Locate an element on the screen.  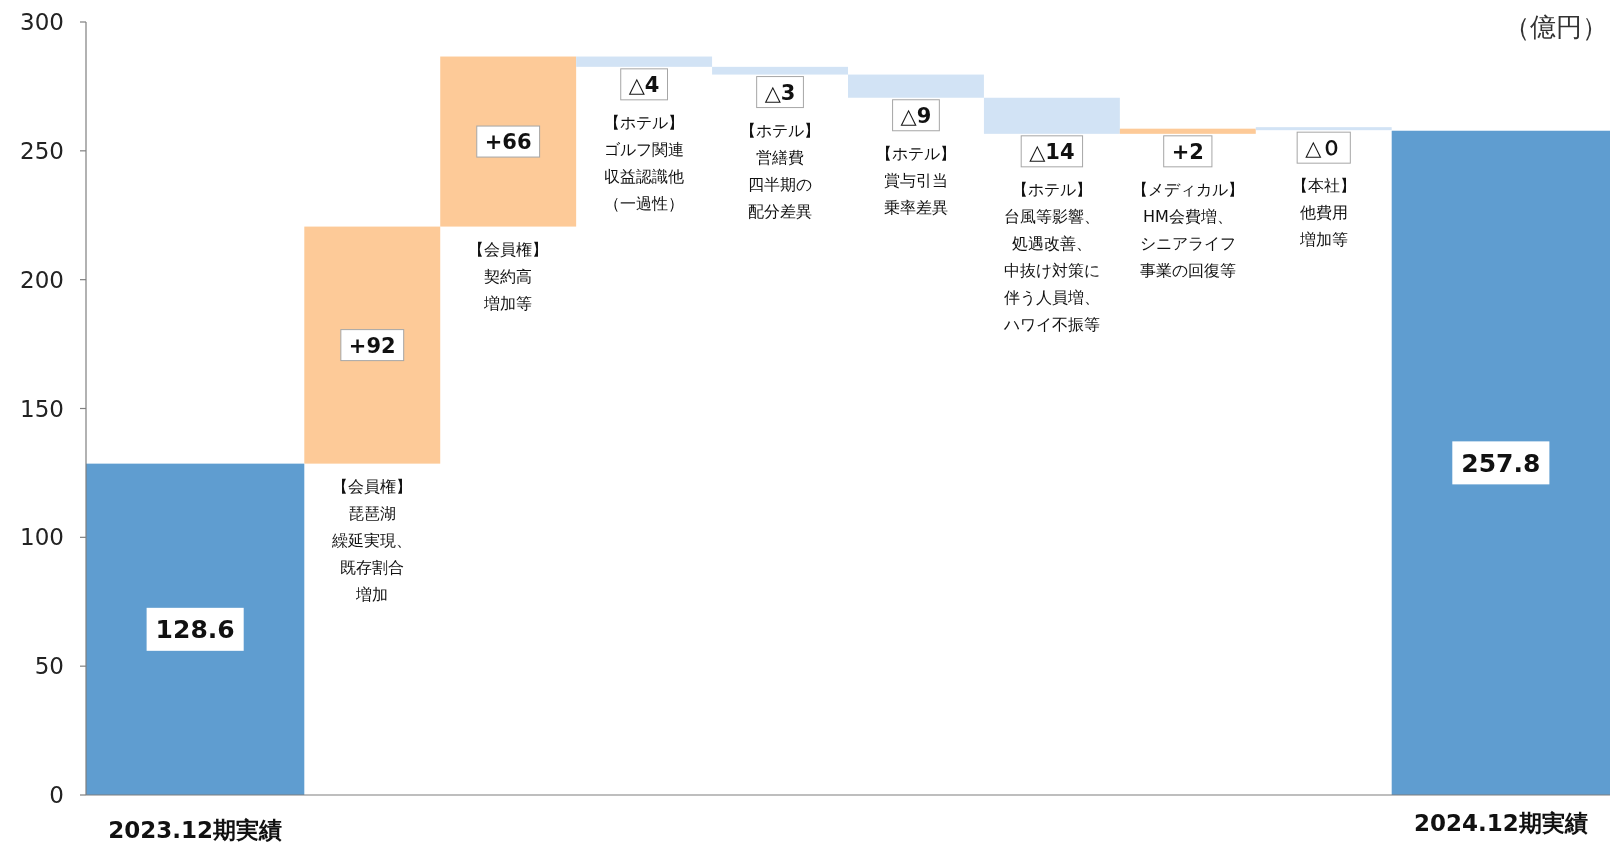
text: ゴルフ関連 is located at coordinates (644, 149).